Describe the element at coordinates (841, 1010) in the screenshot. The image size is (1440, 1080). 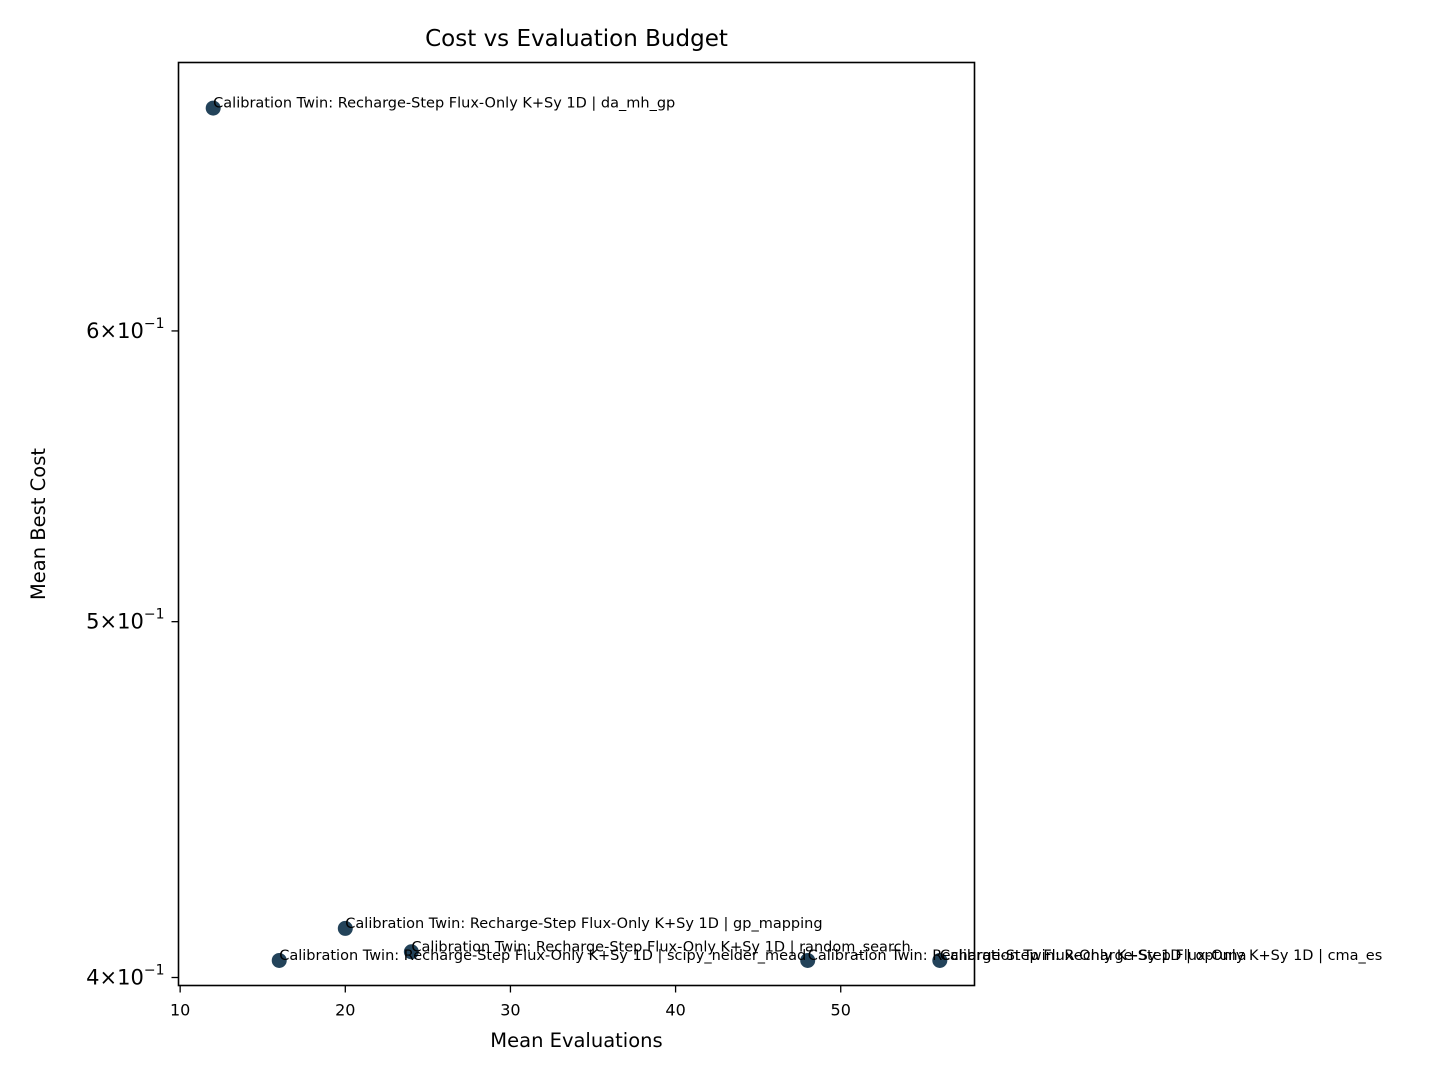
I see `x-tick-label: 50` at that location.